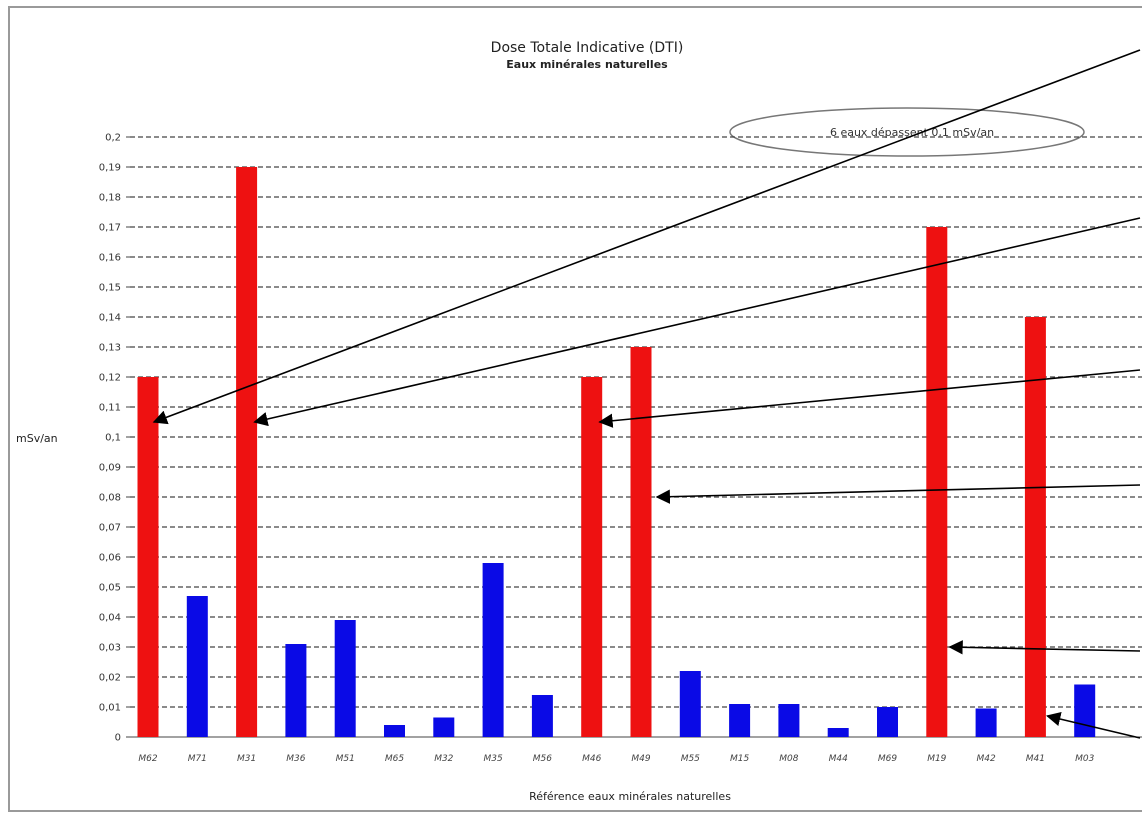  What do you see at coordinates (394, 731) in the screenshot?
I see `bar-m65` at bounding box center [394, 731].